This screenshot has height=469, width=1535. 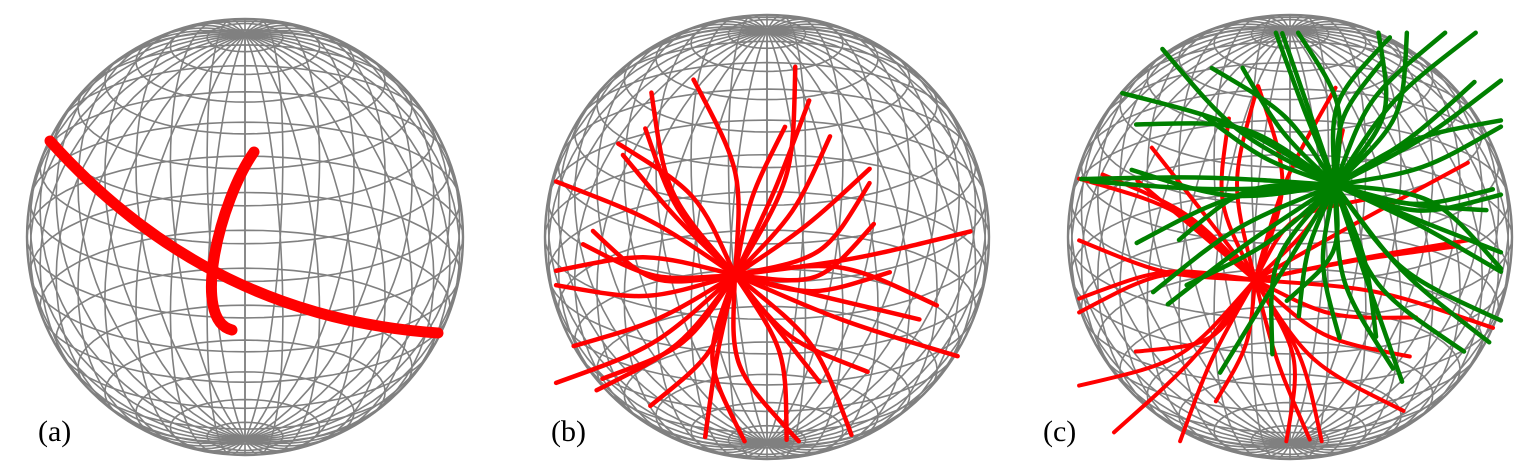 What do you see at coordinates (568, 431) in the screenshot?
I see `panel-label-b: (b)` at bounding box center [568, 431].